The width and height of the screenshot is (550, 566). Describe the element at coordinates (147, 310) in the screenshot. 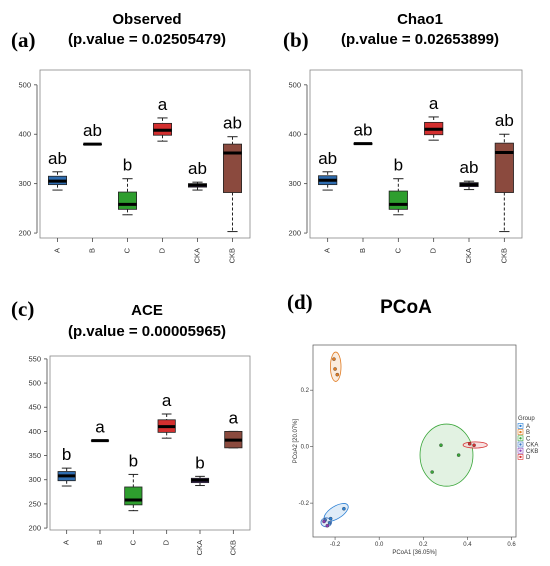

I see `panel-c-title: ACE` at that location.